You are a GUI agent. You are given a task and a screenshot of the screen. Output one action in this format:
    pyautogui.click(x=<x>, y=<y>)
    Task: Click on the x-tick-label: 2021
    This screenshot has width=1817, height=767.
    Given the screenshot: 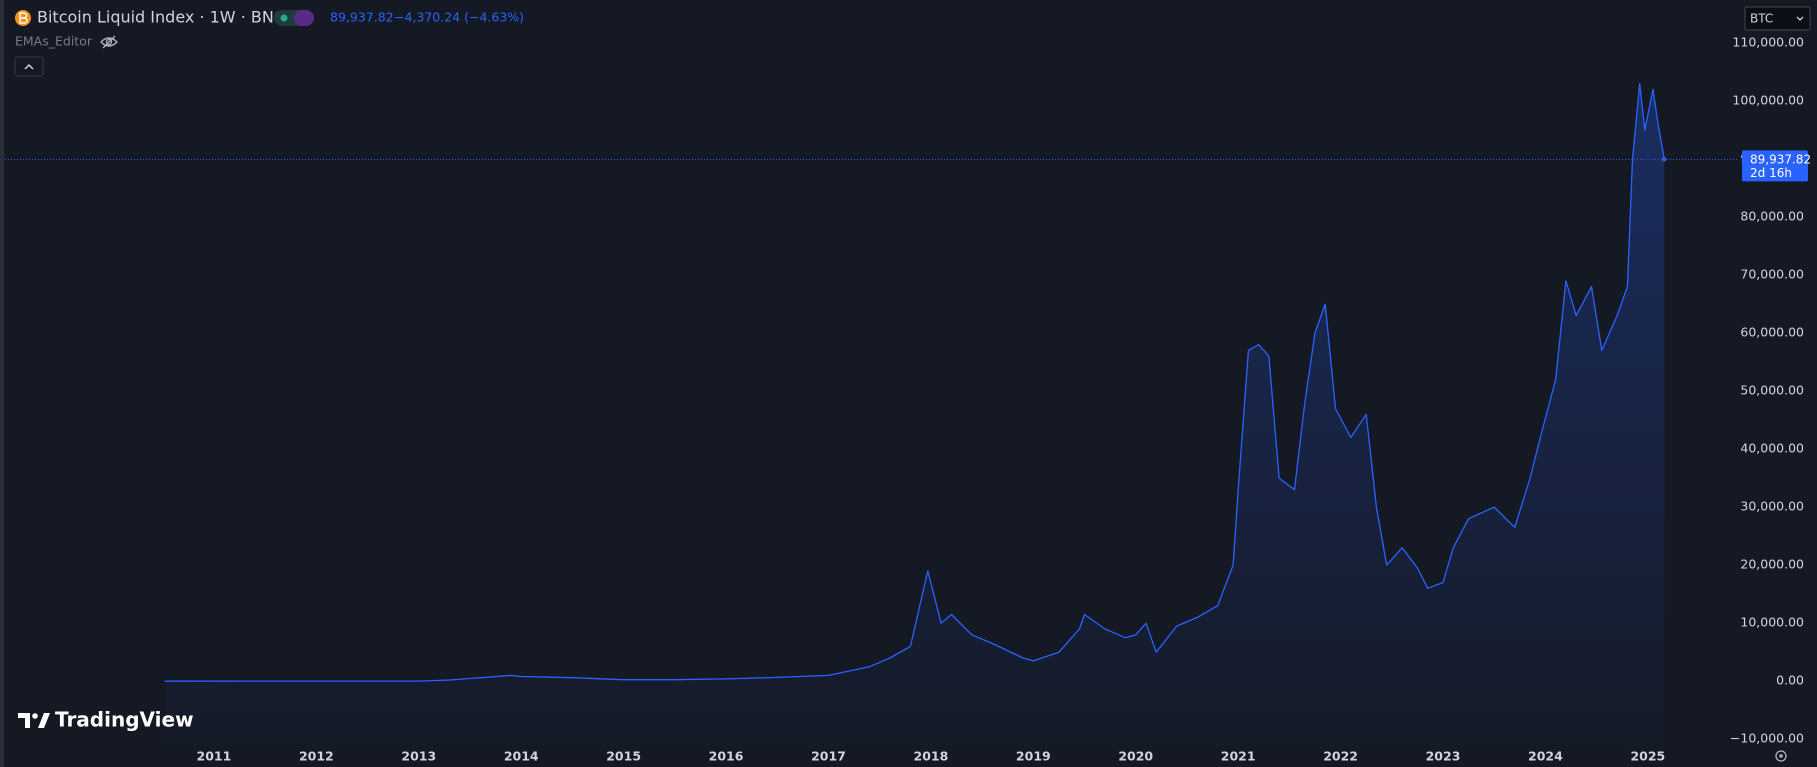 What is the action you would take?
    pyautogui.click(x=1238, y=756)
    